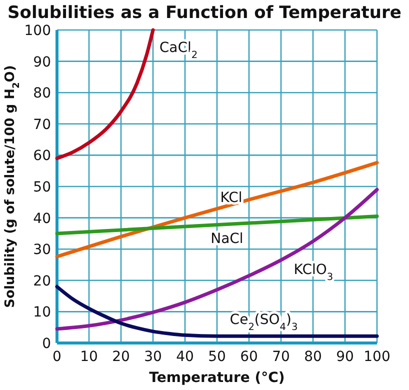 Image resolution: width=409 pixels, height=390 pixels. What do you see at coordinates (205, 13) in the screenshot?
I see `chart-title: Solubilities as a Function of Temperature` at bounding box center [205, 13].